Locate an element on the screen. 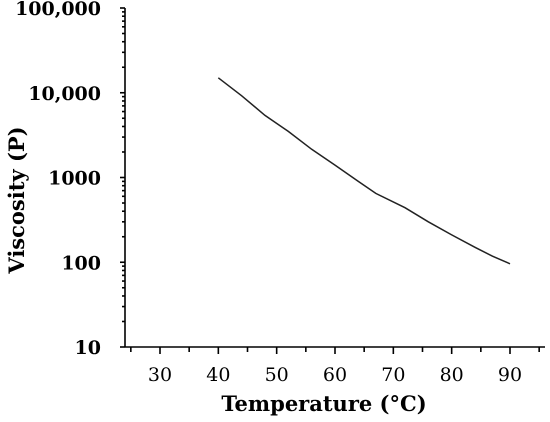 This screenshot has width=550, height=422. x-ticks: 30 40 50 60 70 80 90 is located at coordinates (335, 366).